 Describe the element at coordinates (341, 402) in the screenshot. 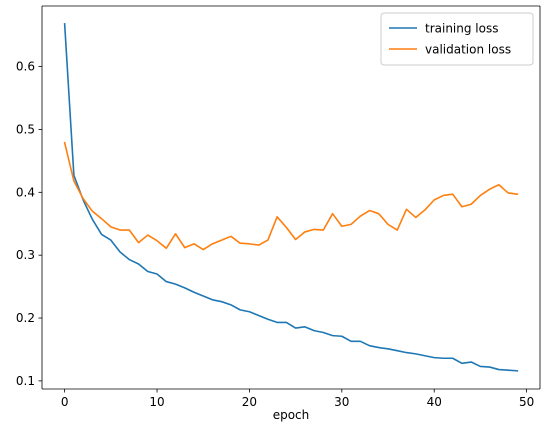

I see `x-tick-label: 30` at that location.